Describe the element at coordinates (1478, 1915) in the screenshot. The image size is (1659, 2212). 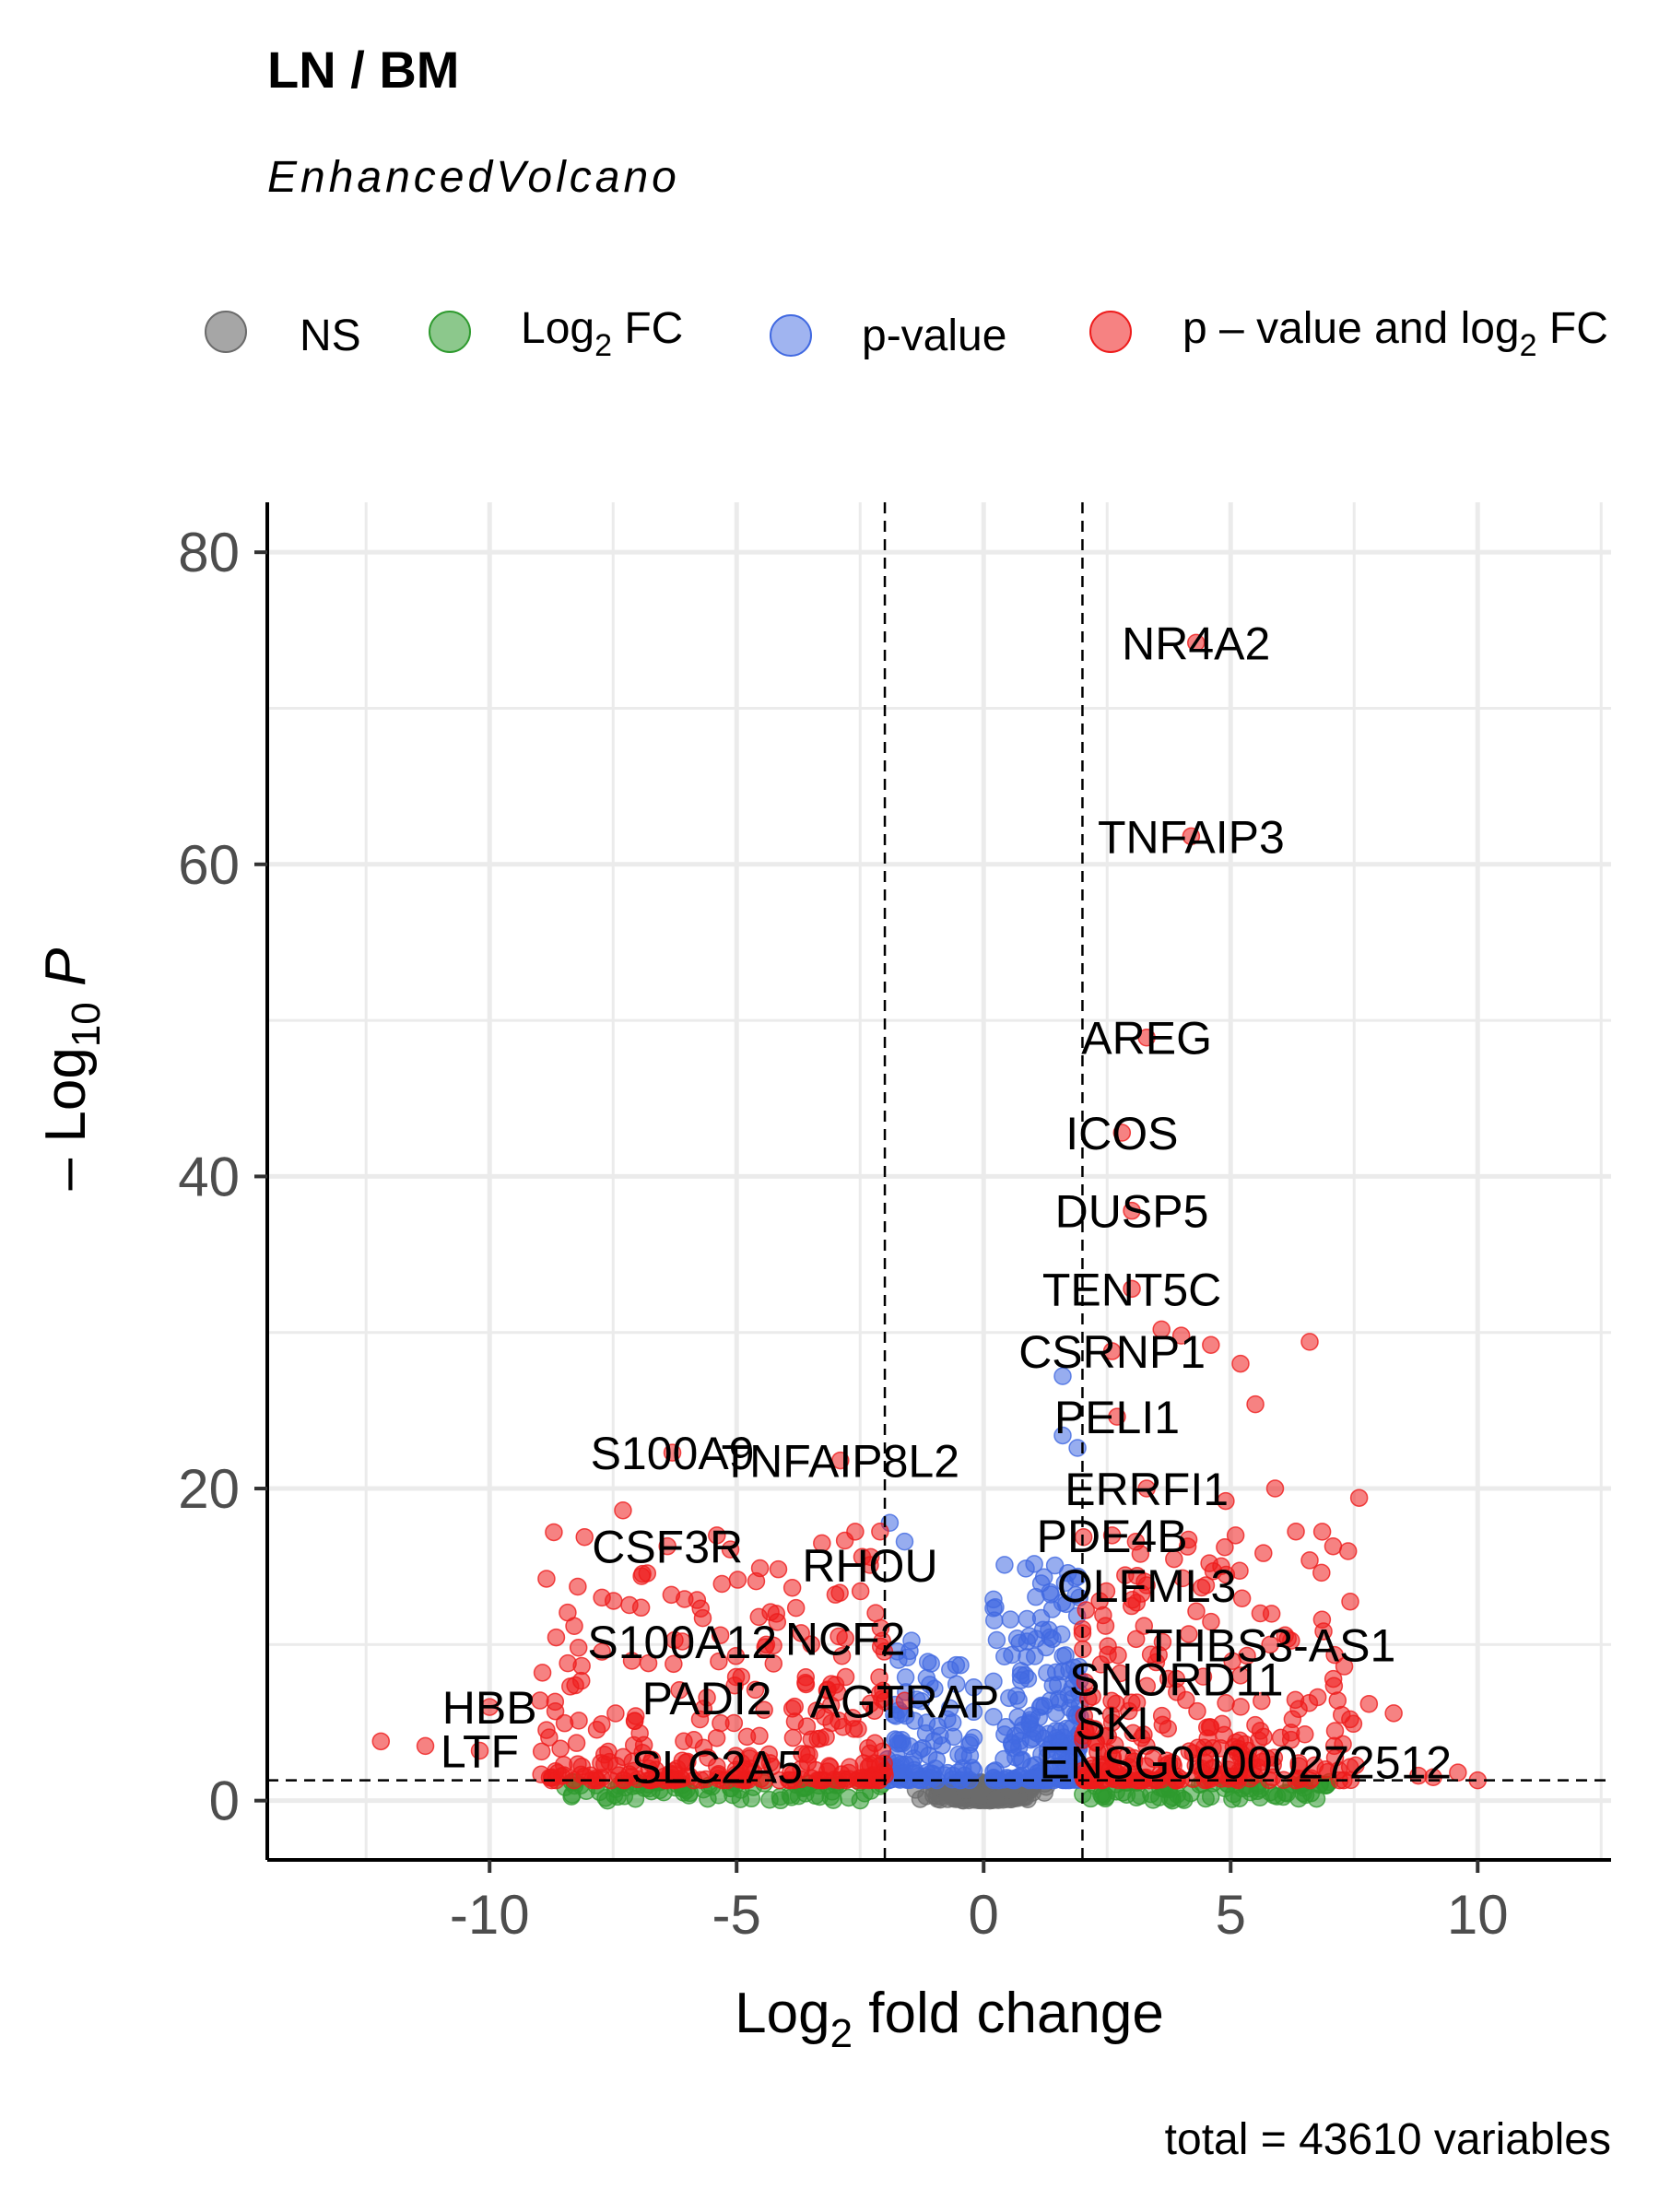
I see `x-tick-label: 10` at that location.